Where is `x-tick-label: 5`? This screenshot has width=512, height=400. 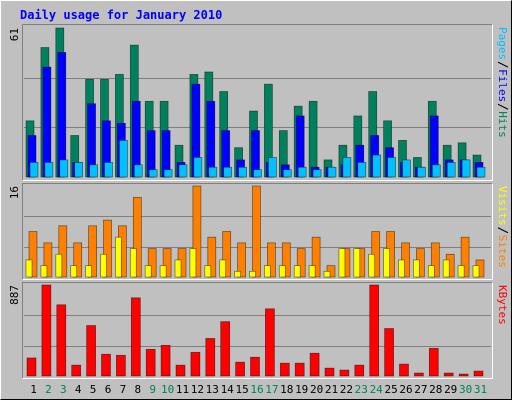 x-tick-label: 5 is located at coordinates (93, 389).